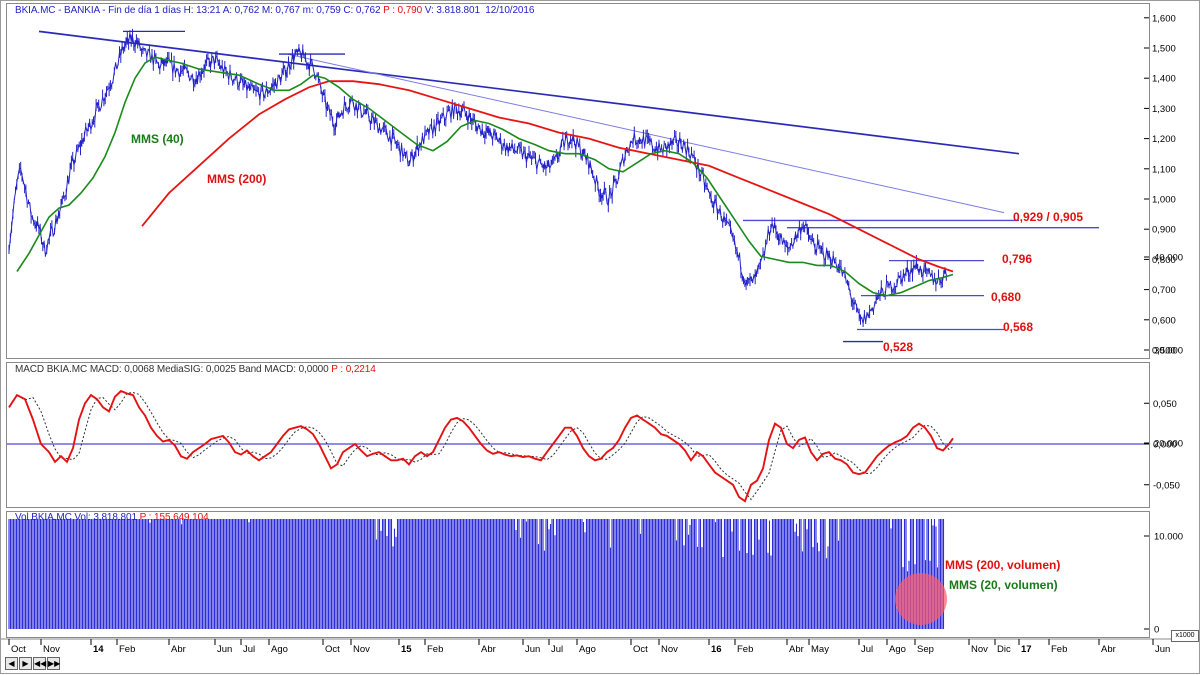 The image size is (1200, 675). I want to click on price-y-tick-label: 0,700, so click(1164, 290).